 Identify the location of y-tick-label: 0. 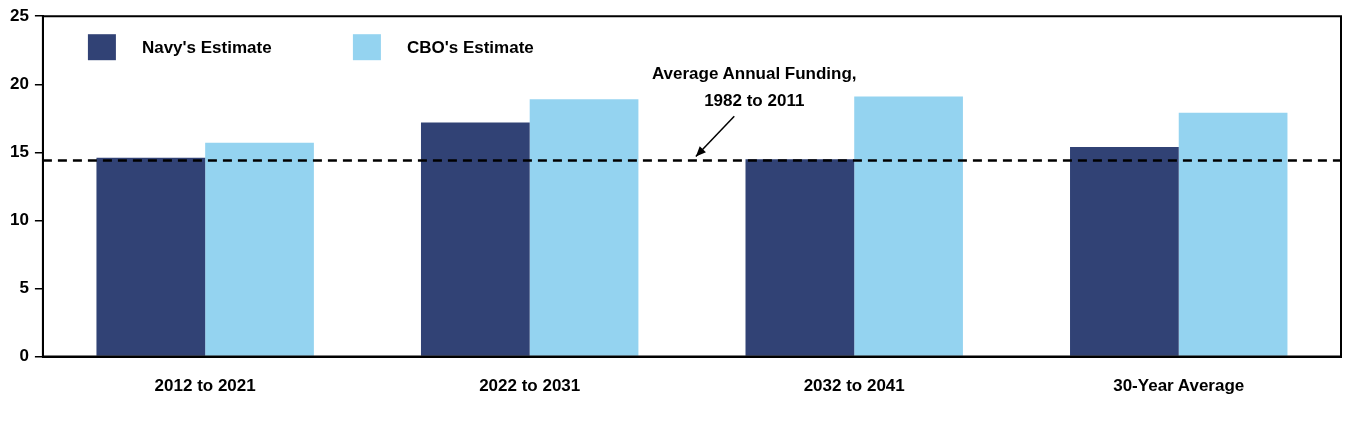
(24, 356).